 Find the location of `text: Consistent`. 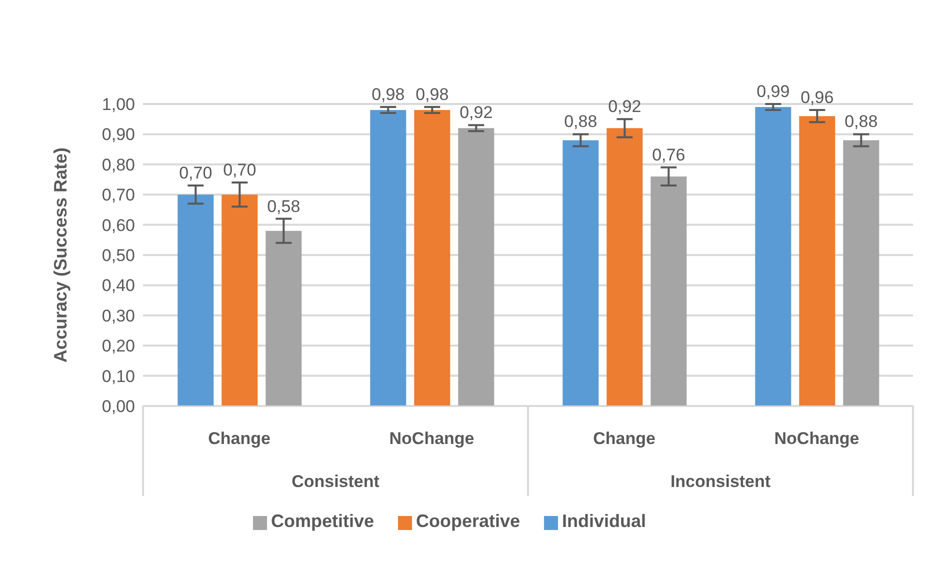

text: Consistent is located at coordinates (336, 481).